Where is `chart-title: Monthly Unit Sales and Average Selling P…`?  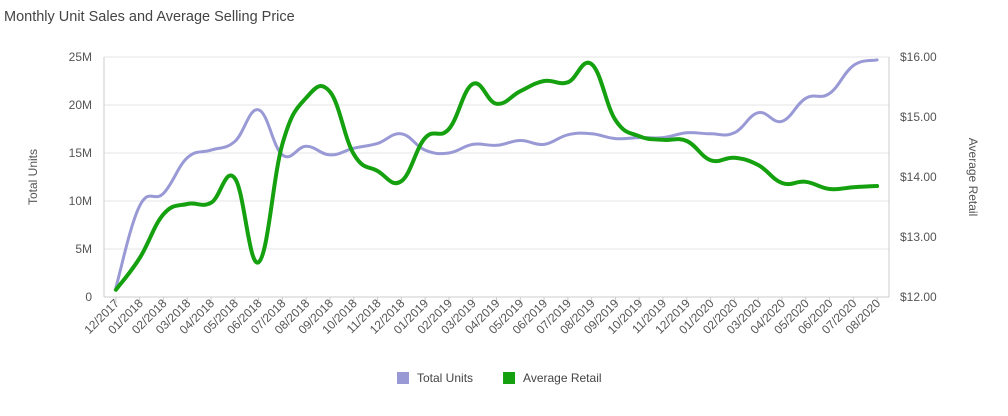 chart-title: Monthly Unit Sales and Average Selling P… is located at coordinates (149, 17).